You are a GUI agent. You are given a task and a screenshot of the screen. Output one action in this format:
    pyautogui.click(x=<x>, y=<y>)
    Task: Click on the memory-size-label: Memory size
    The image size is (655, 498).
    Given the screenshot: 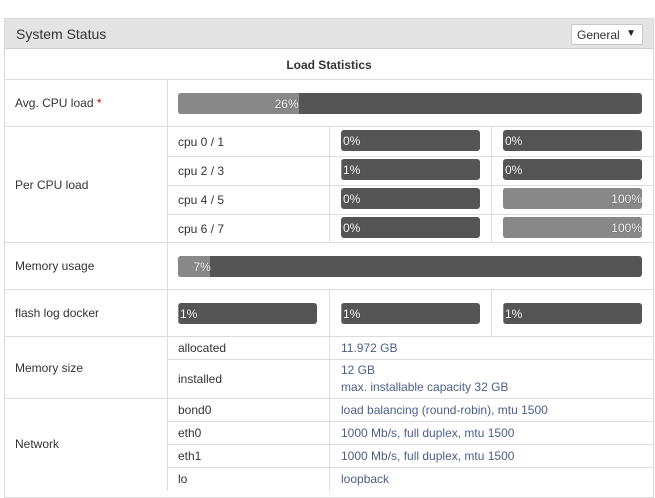 What is the action you would take?
    pyautogui.click(x=49, y=368)
    